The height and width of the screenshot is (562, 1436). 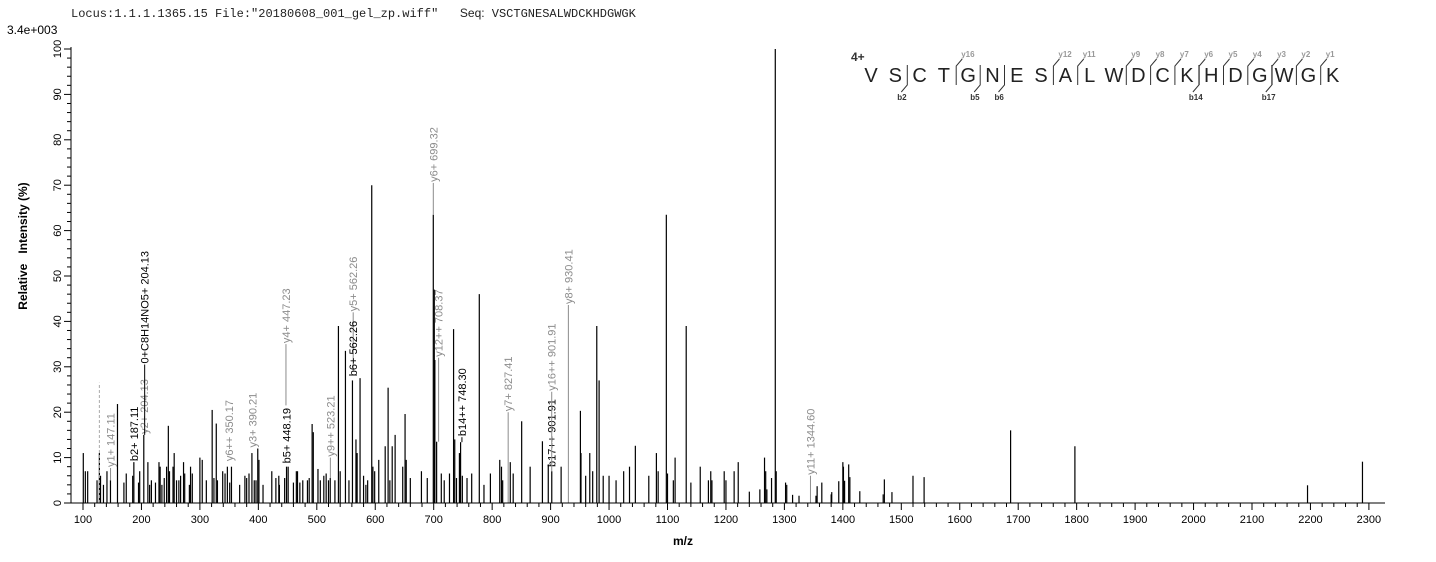 I want to click on residue-letter: A, so click(x=1066, y=76).